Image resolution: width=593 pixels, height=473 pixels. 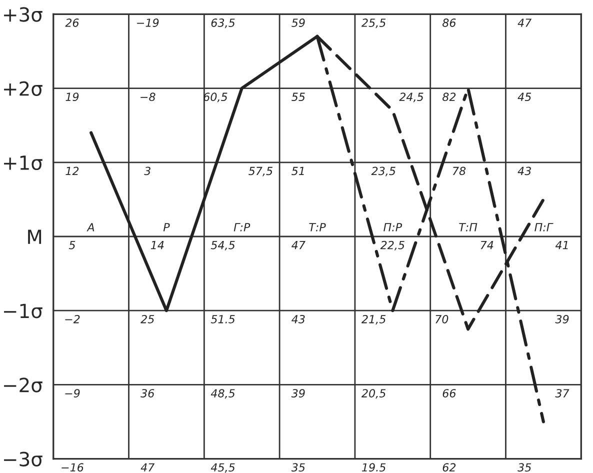 I want to click on annotation: 20,5, so click(x=373, y=394).